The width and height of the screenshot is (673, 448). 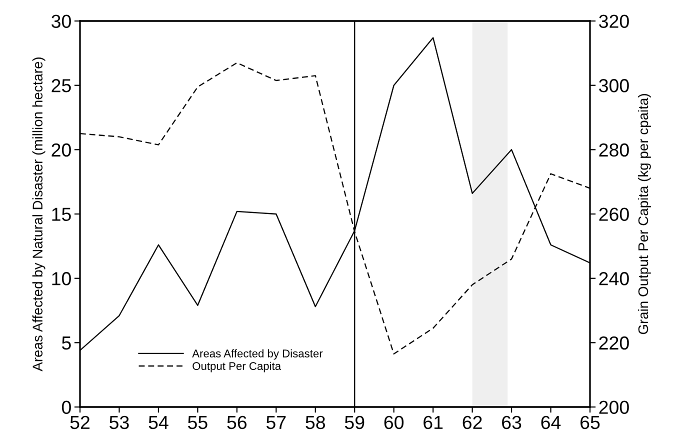 What do you see at coordinates (61, 214) in the screenshot?
I see `y-tick-label: 15` at bounding box center [61, 214].